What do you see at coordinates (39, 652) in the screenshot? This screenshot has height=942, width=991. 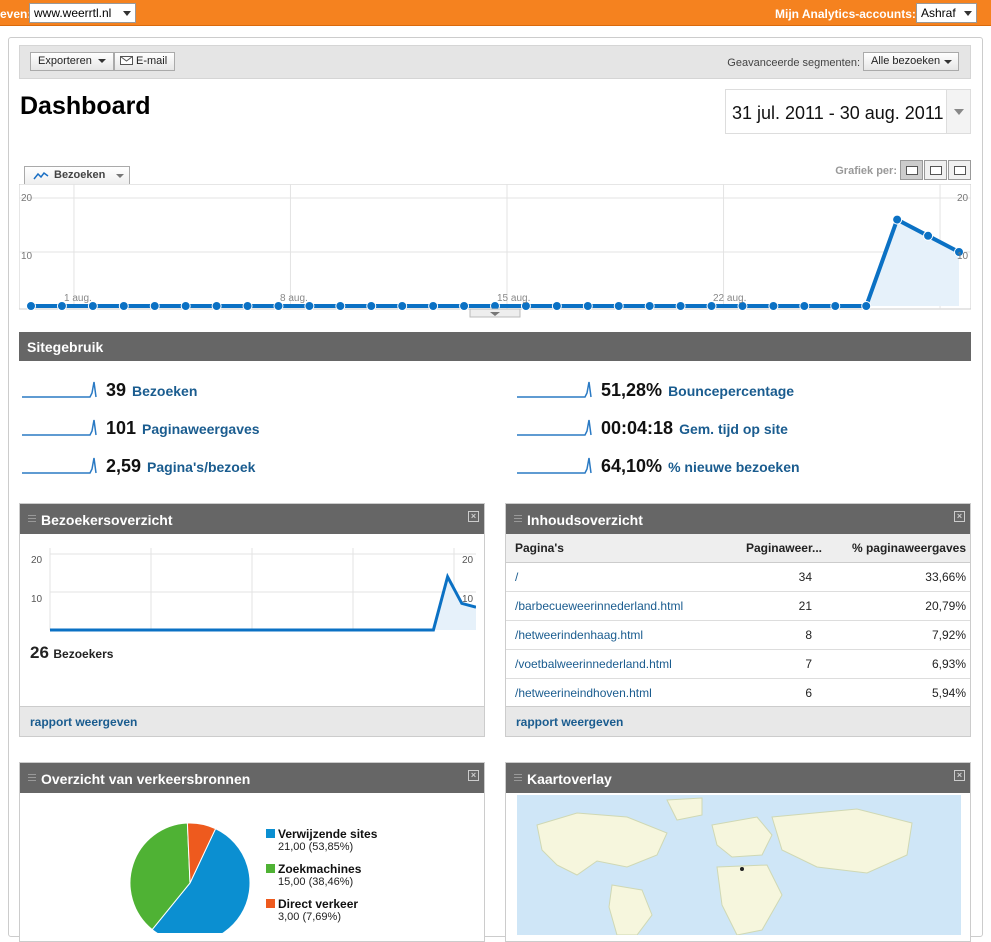 I see `visitor-count-value: 26` at bounding box center [39, 652].